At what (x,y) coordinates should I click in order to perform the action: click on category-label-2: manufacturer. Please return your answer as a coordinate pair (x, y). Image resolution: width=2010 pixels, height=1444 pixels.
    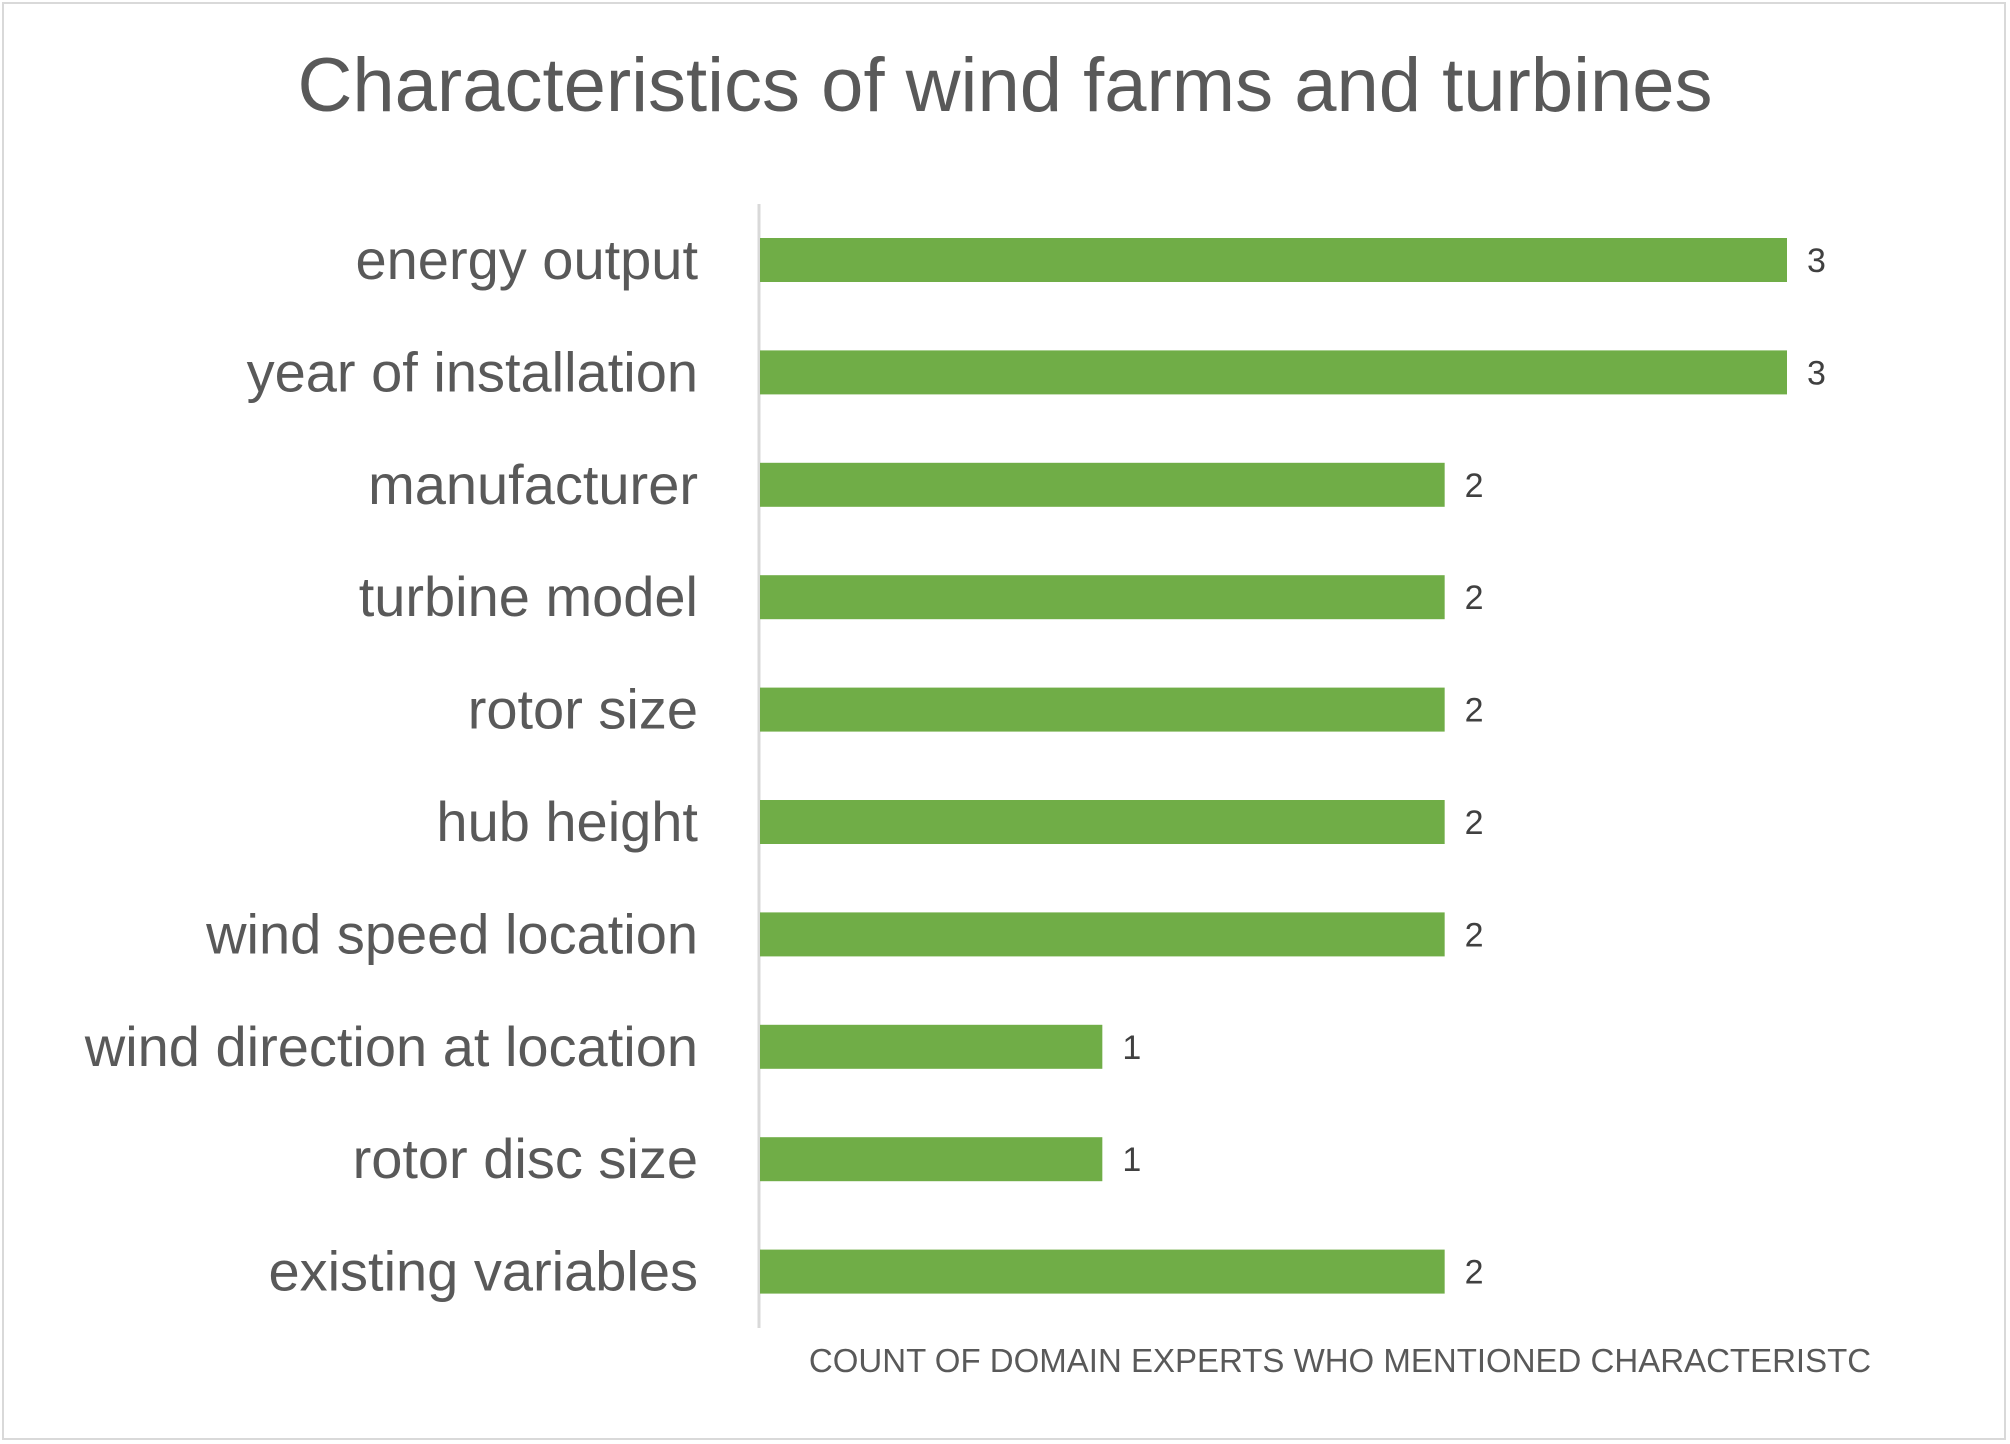
    Looking at the image, I should click on (533, 484).